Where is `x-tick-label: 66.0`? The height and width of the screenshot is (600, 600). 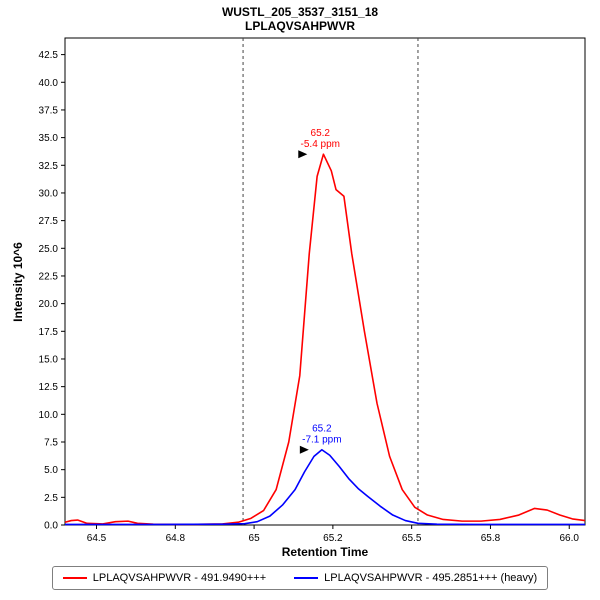
x-tick-label: 66.0 is located at coordinates (570, 538).